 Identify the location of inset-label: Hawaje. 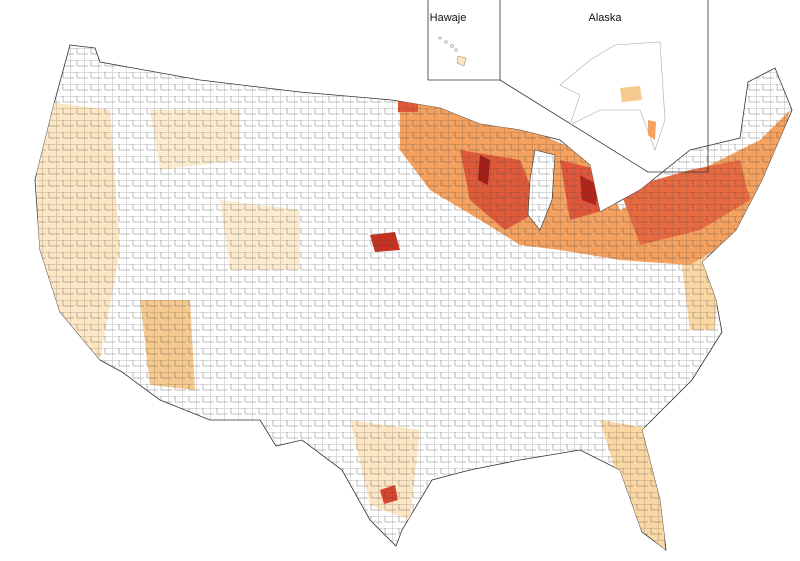
(448, 18).